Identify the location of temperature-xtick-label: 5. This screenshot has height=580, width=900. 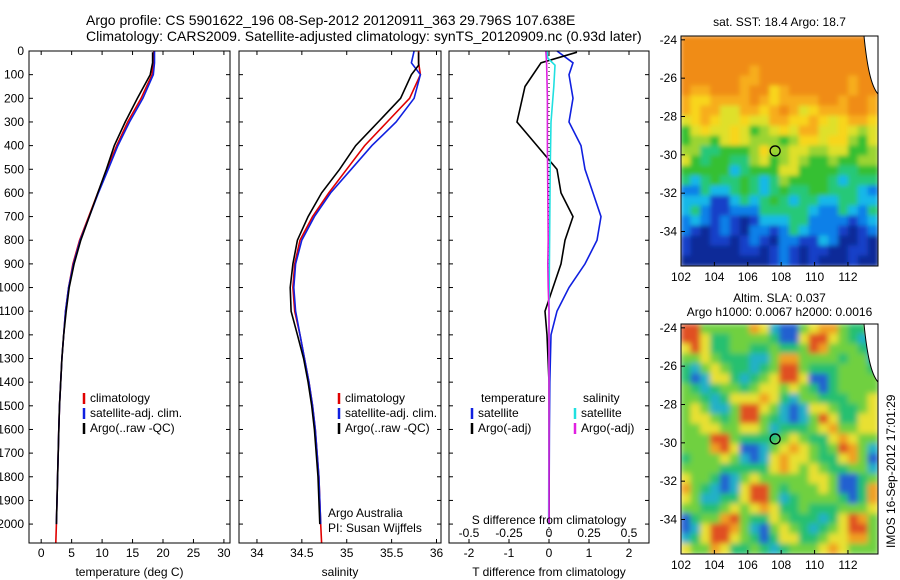
(71, 553).